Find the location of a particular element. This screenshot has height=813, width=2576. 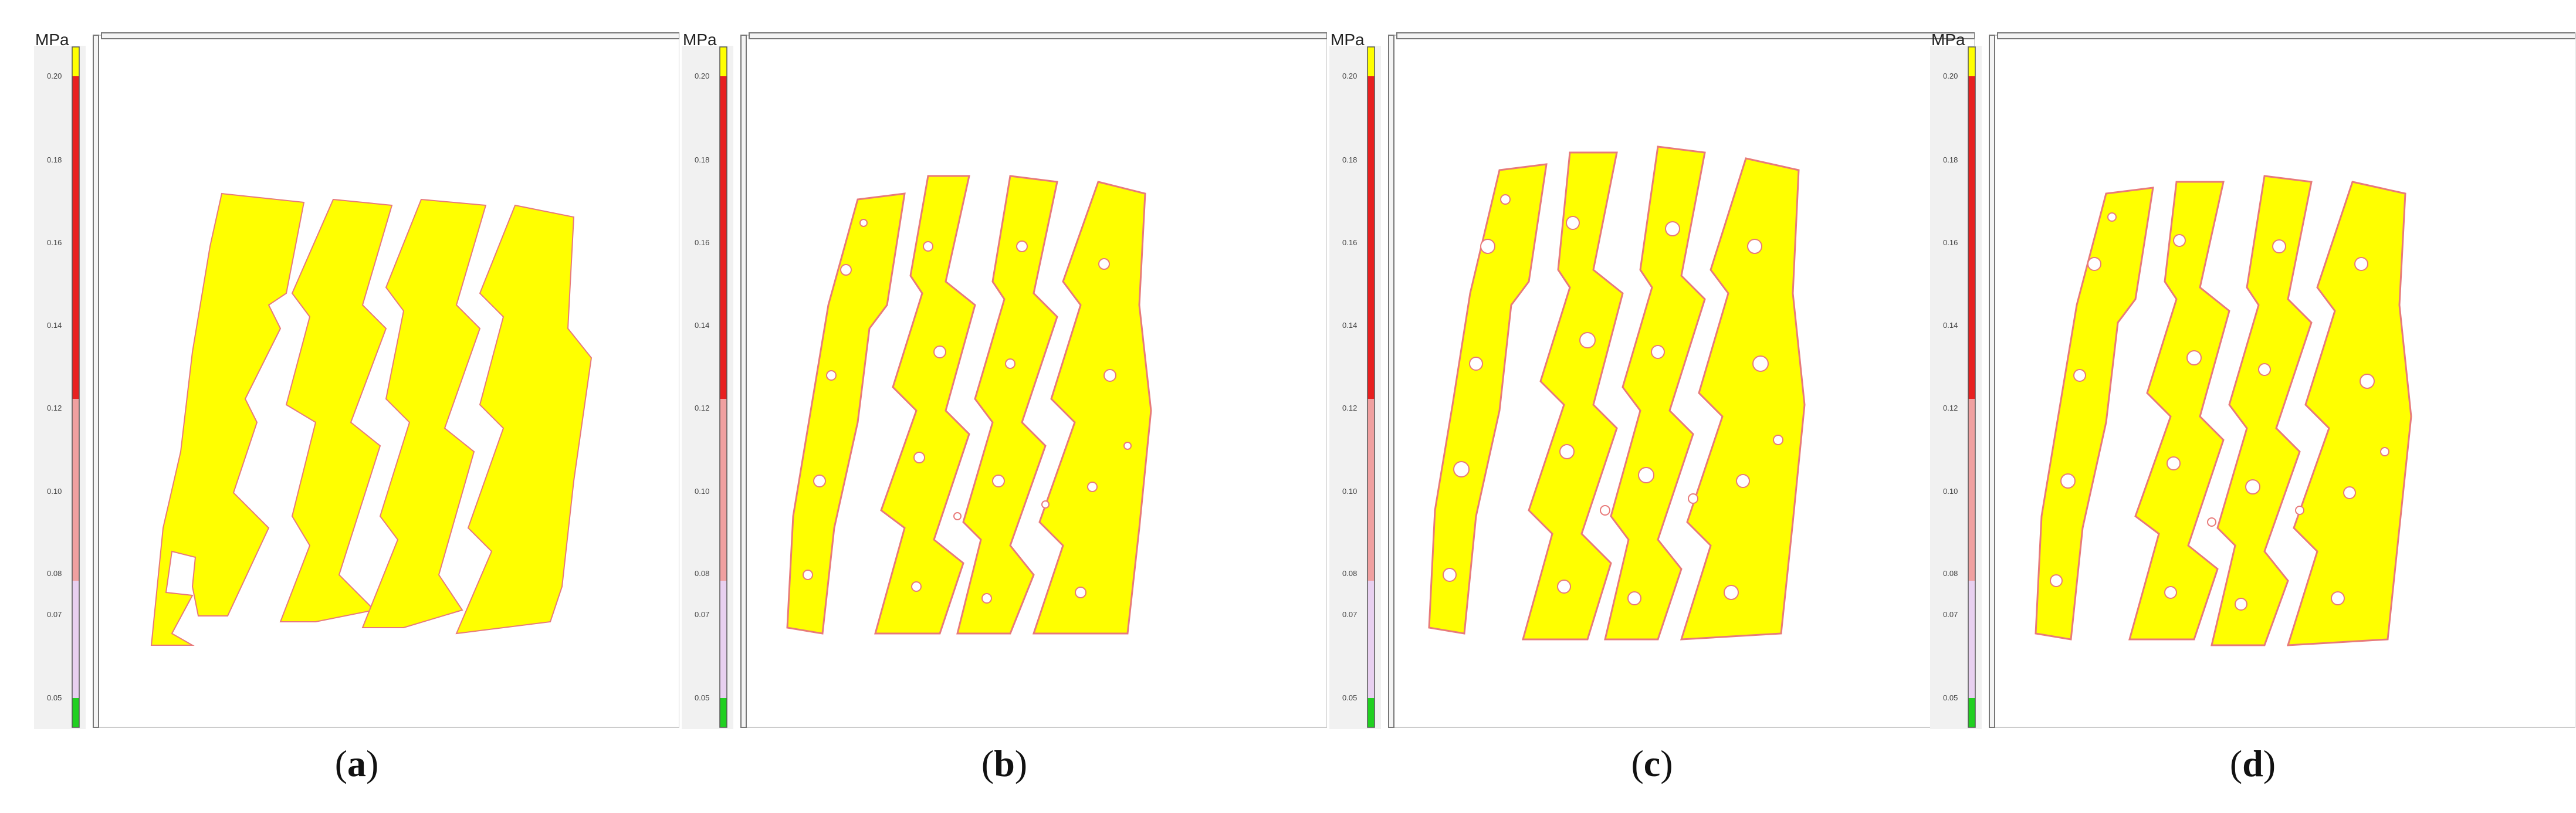

contact-patch-c is located at coordinates (1617, 393).